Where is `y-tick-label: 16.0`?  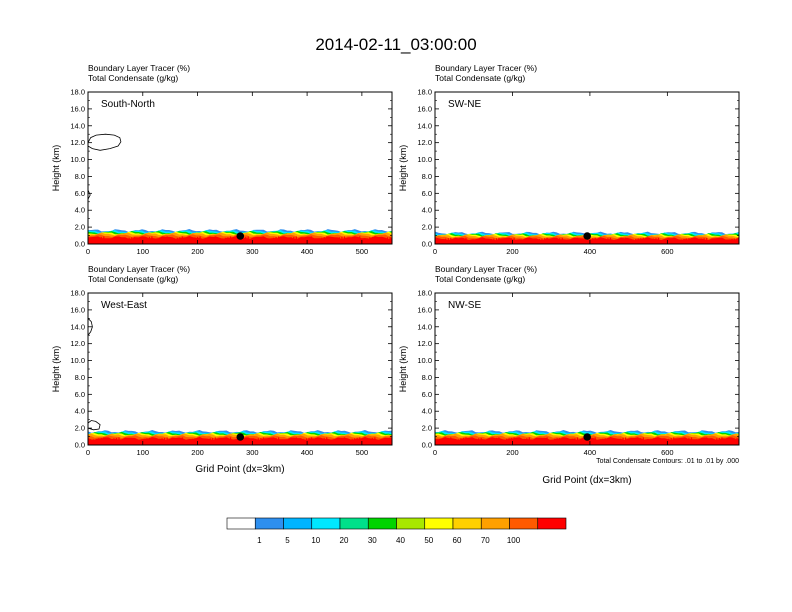 y-tick-label: 16.0 is located at coordinates (77, 108).